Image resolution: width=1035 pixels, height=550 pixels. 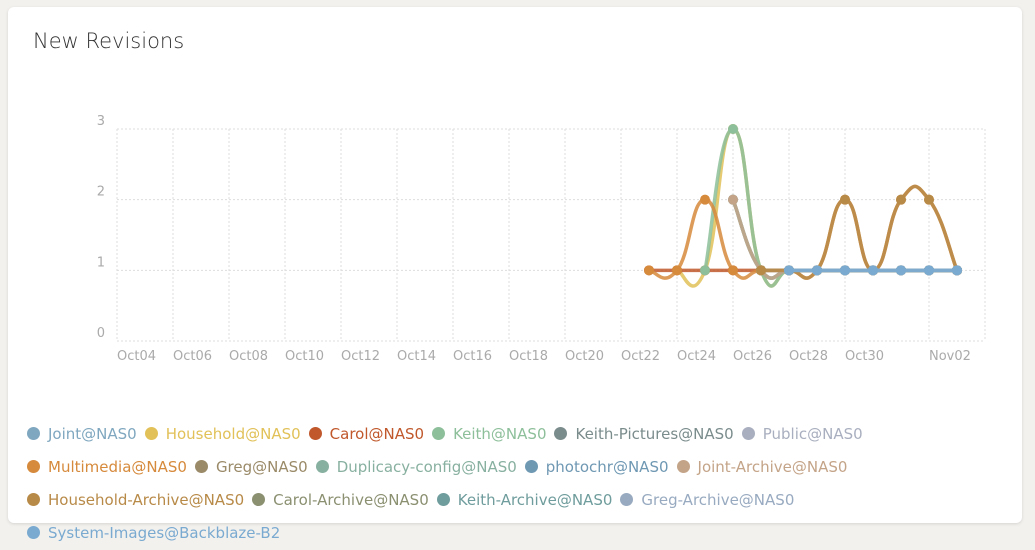 What do you see at coordinates (101, 262) in the screenshot?
I see `y-tick-label: 1` at bounding box center [101, 262].